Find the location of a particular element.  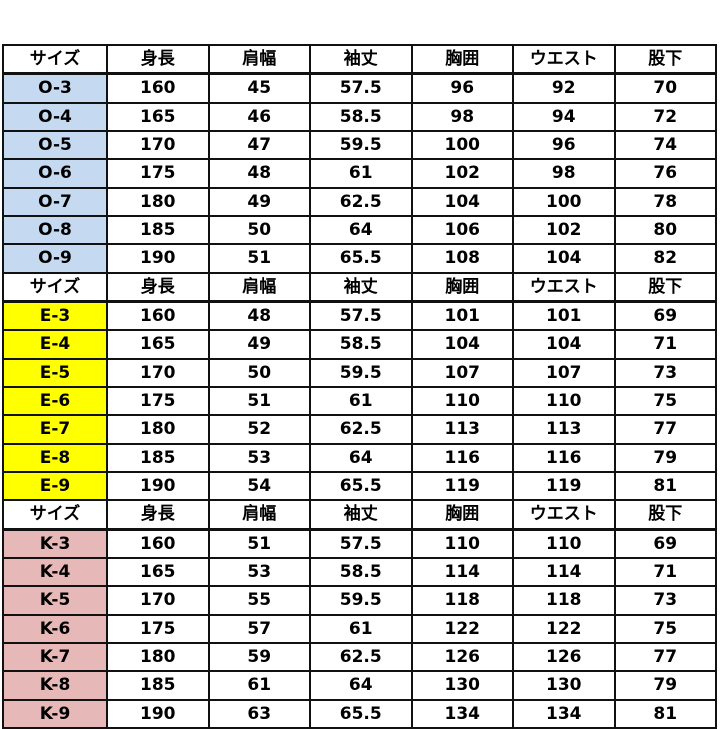

value-cell: 122 is located at coordinates (462, 628).